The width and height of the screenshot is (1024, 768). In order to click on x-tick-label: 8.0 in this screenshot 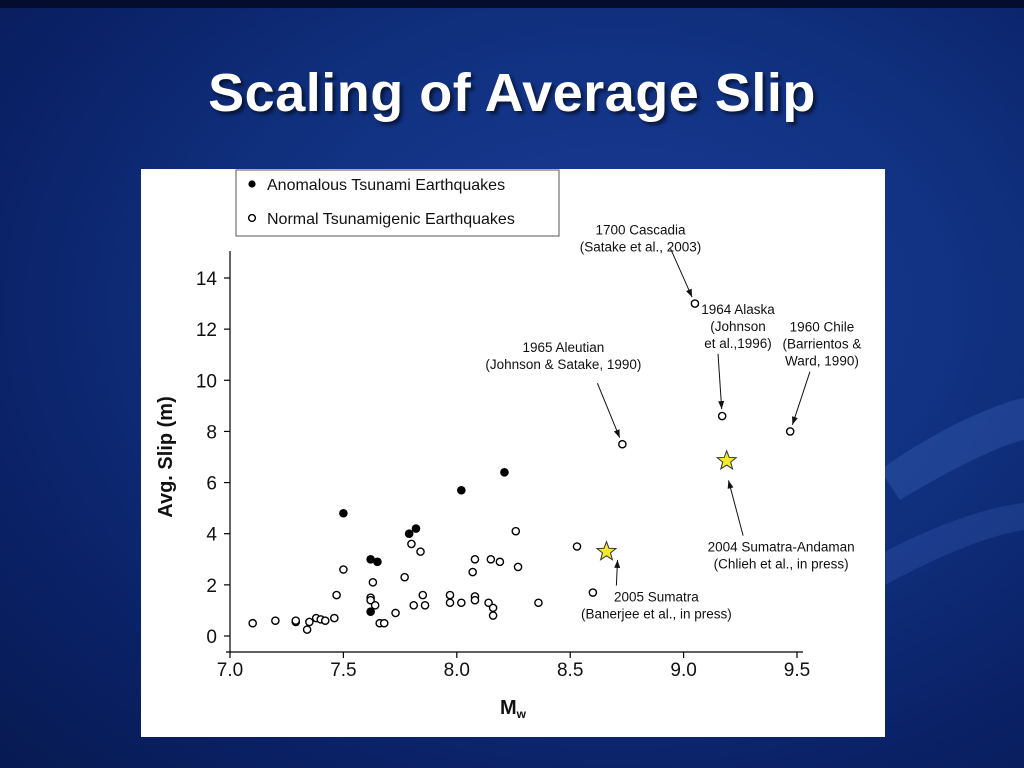, I will do `click(457, 670)`.